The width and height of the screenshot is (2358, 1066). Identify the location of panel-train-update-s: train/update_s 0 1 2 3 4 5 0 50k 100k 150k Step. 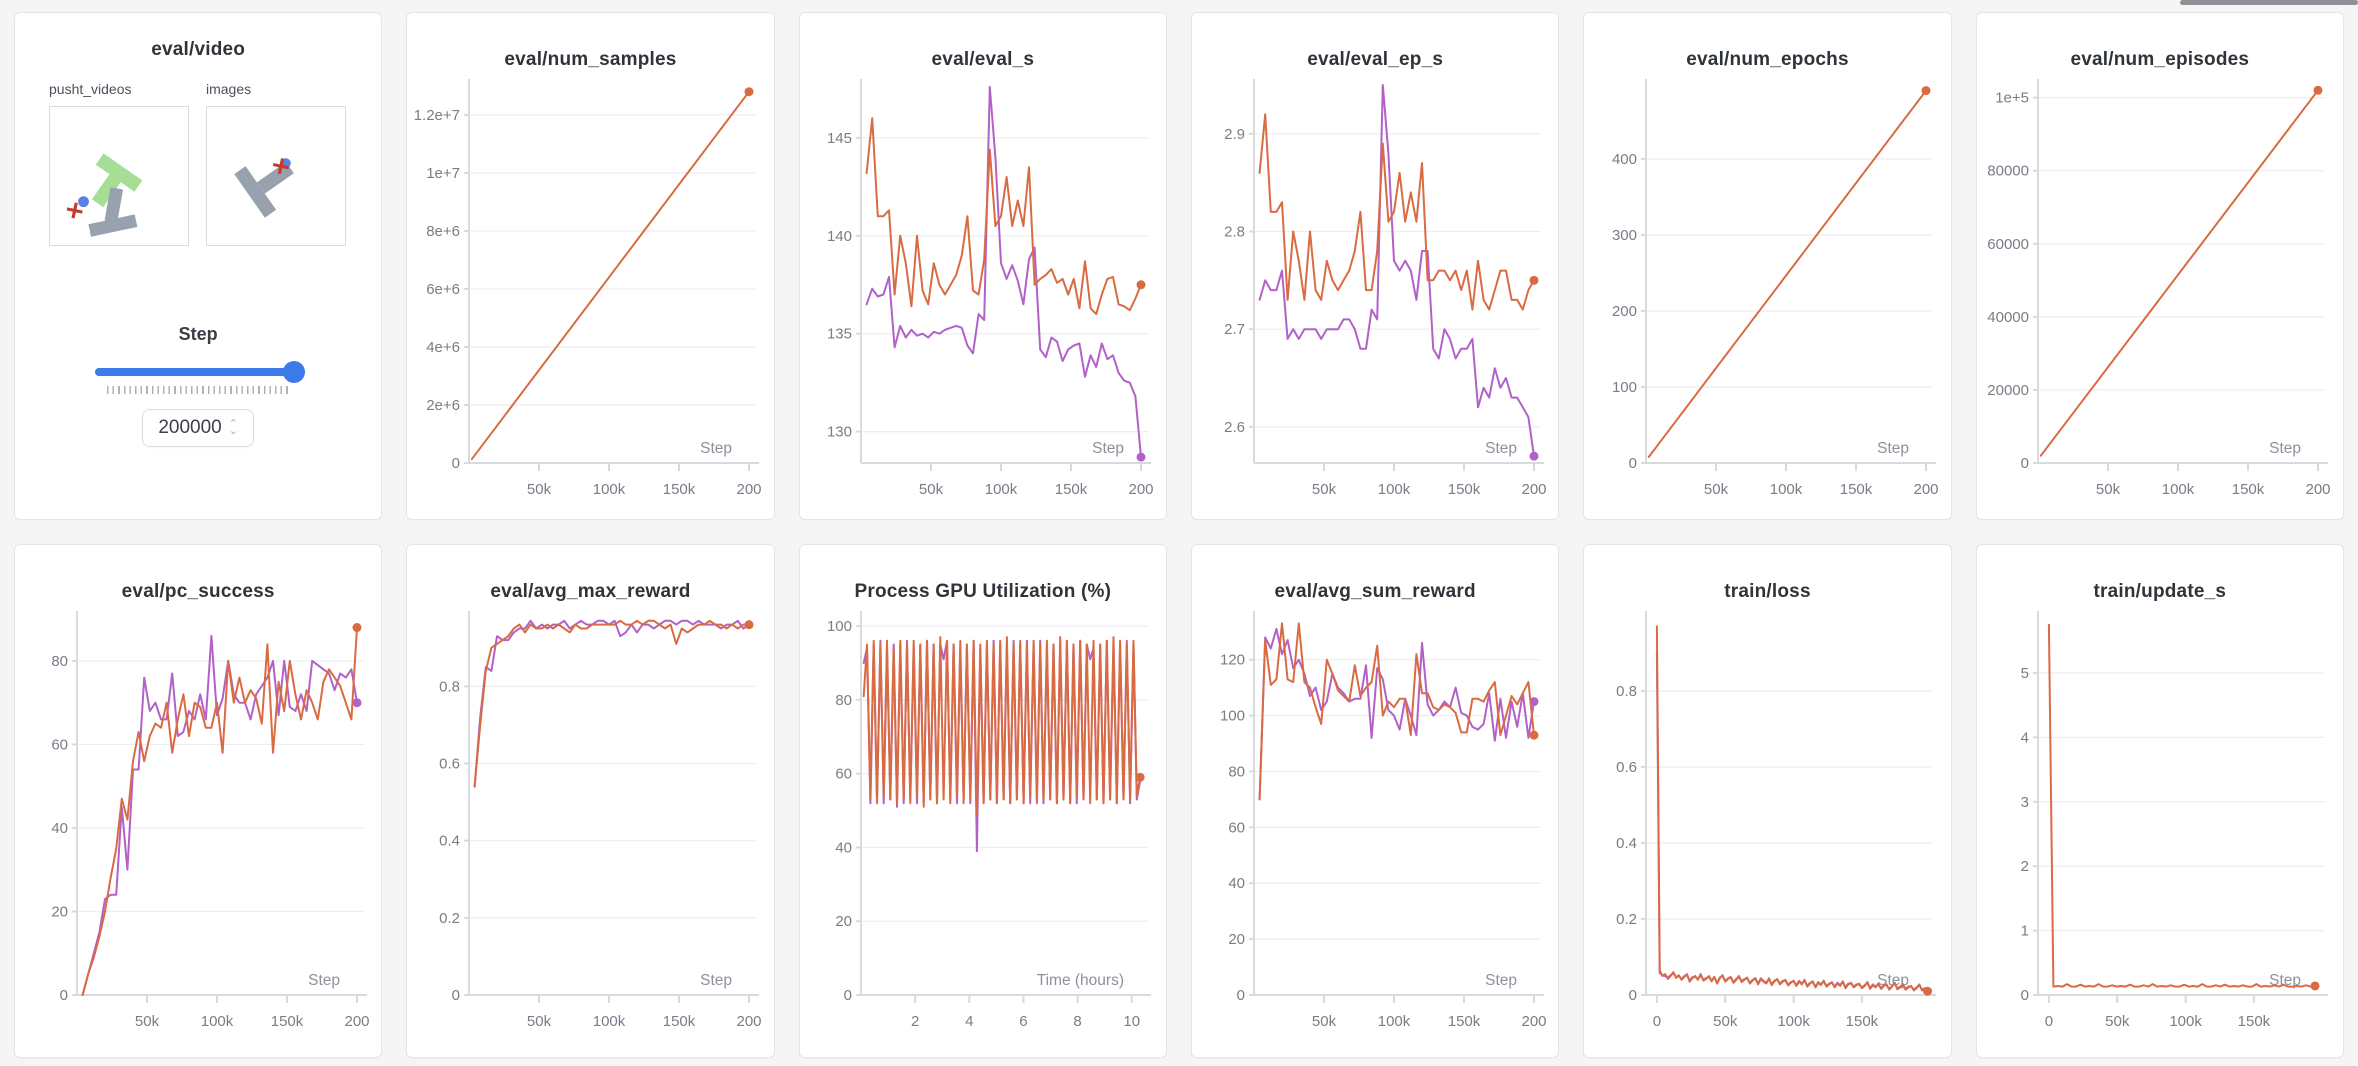
(2159, 801).